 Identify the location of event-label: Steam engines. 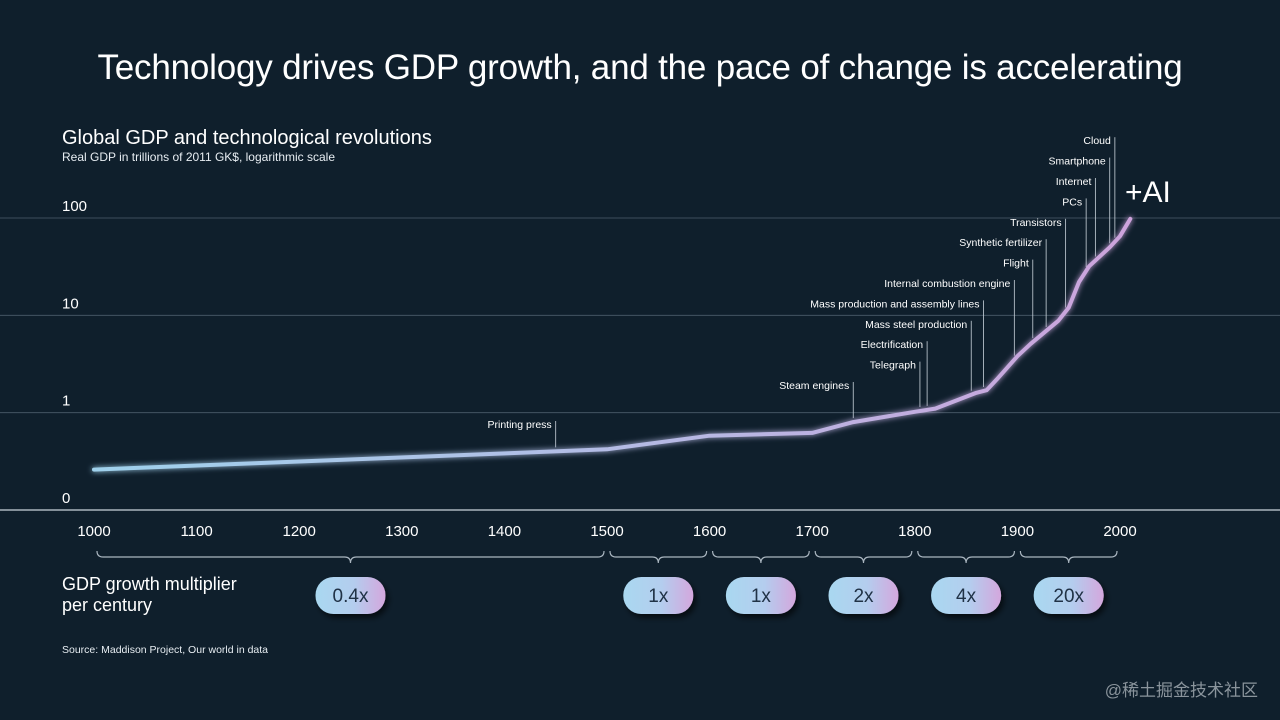
(814, 386).